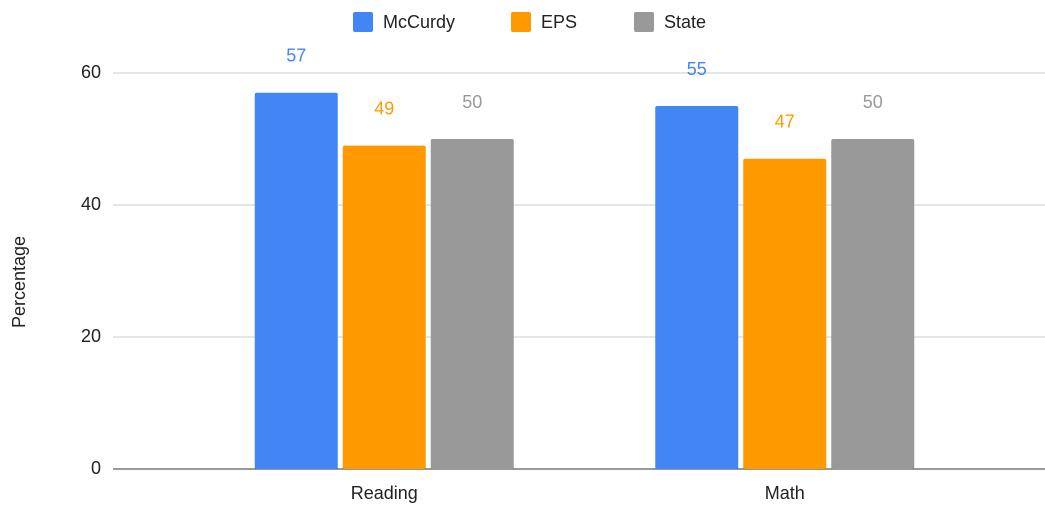  I want to click on data-label: 55, so click(697, 69).